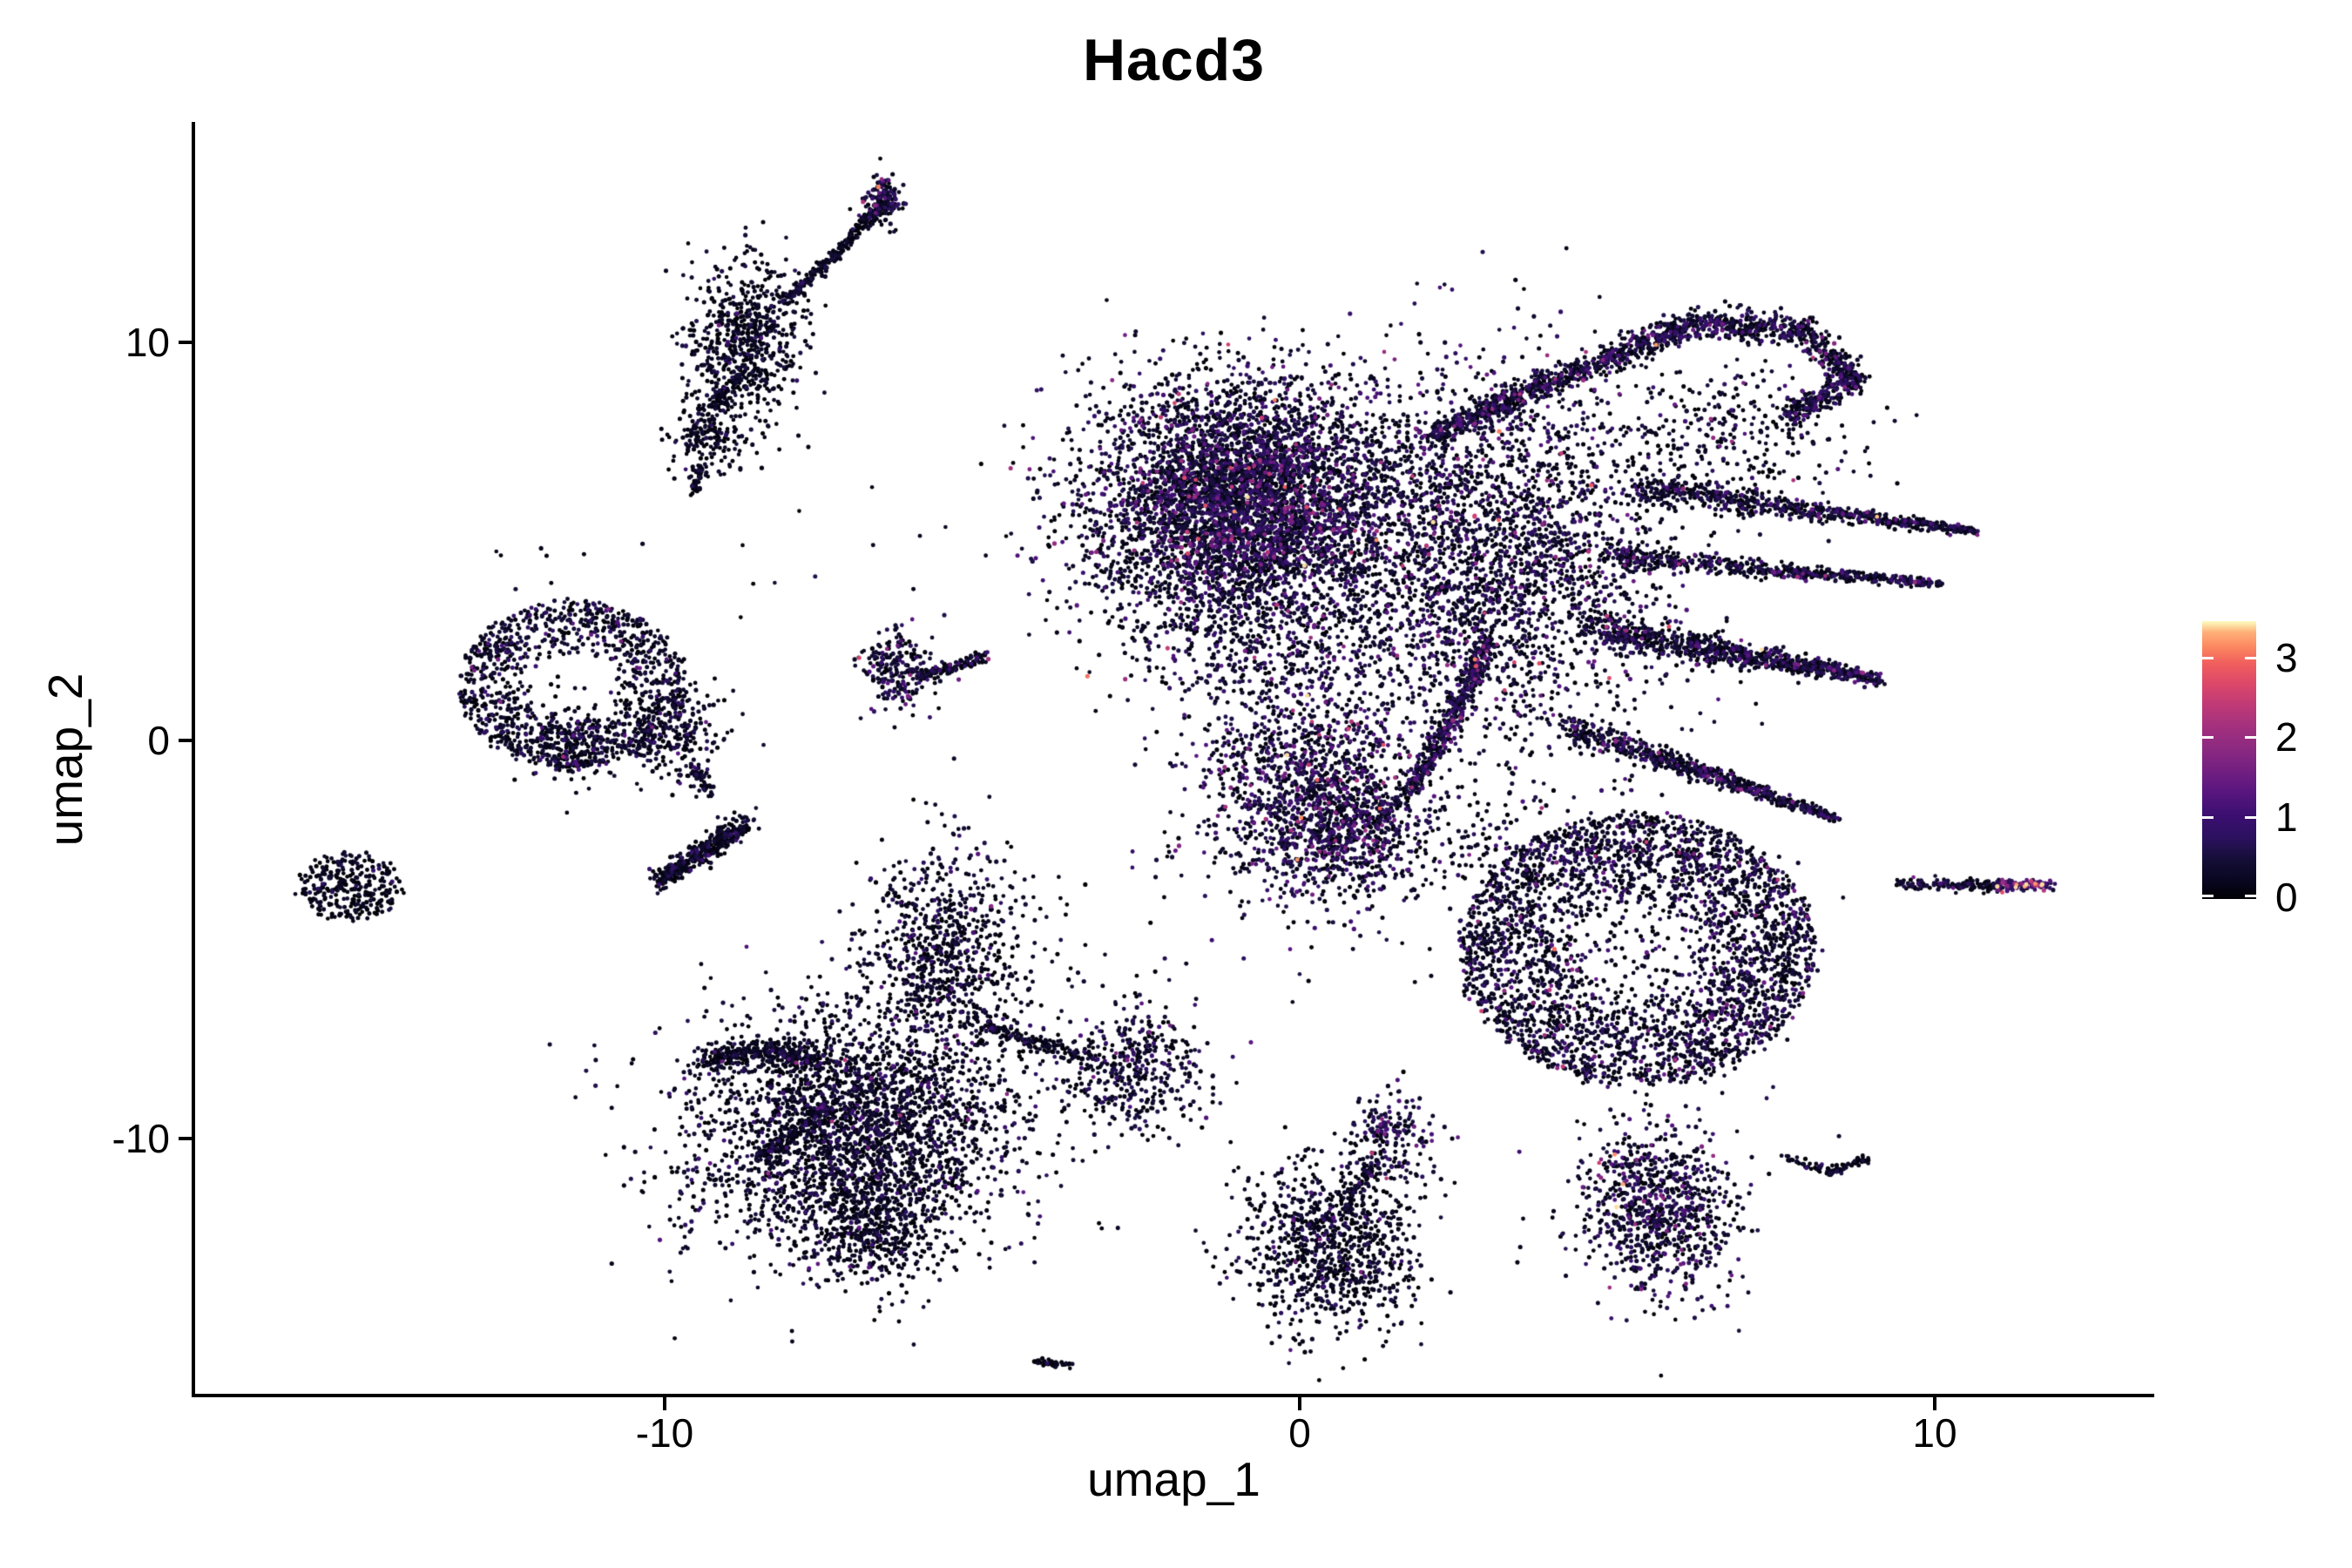 This screenshot has height=1568, width=2352. Describe the element at coordinates (1173, 1479) in the screenshot. I see `x-axis-title: umap_1` at that location.